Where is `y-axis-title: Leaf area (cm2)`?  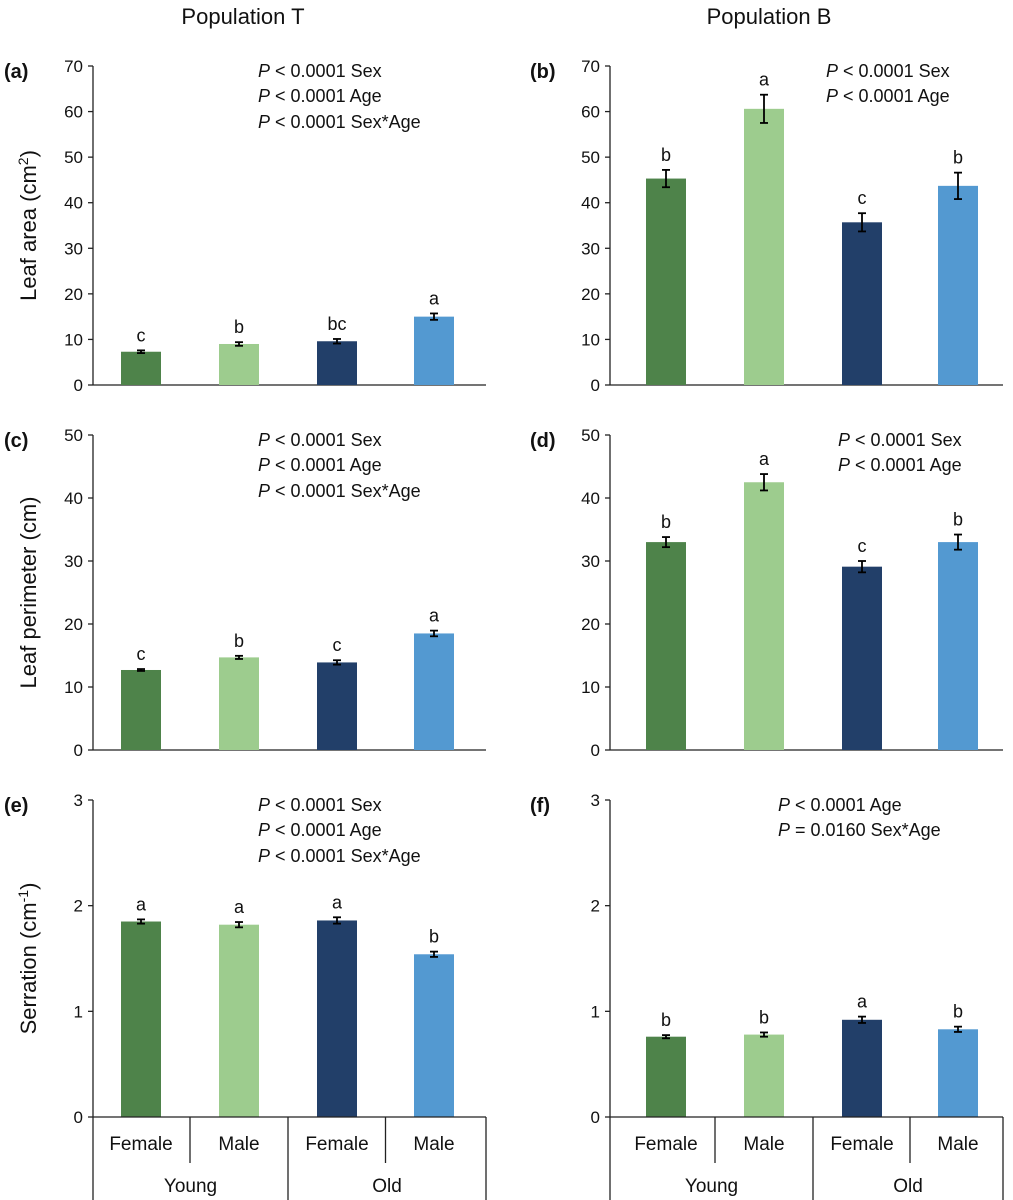 y-axis-title: Leaf area (cm2) is located at coordinates (28, 225).